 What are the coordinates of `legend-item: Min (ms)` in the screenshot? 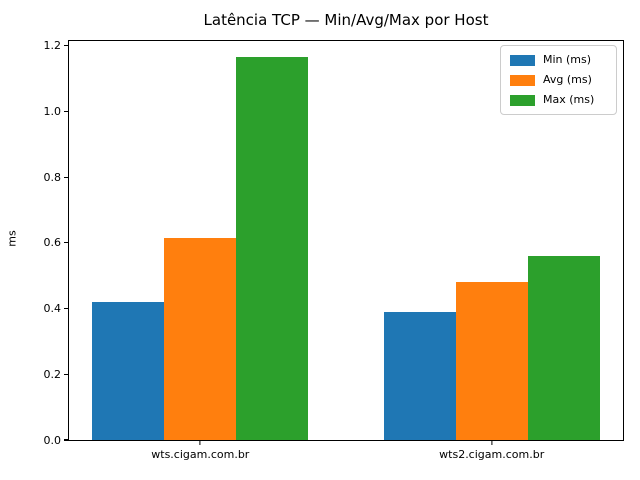 It's located at (558, 60).